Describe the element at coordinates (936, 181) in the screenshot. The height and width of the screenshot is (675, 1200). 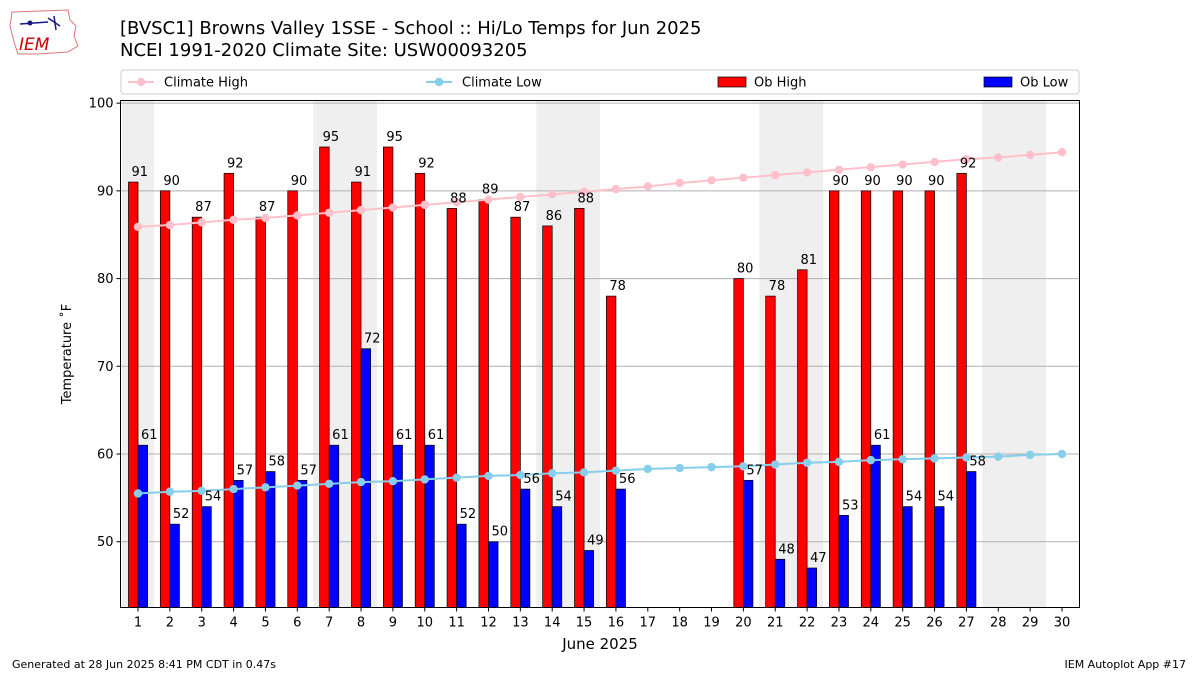
I see `ob-high-label-26: 90` at that location.